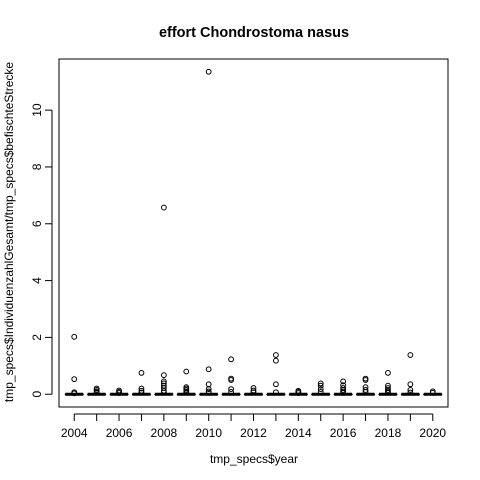  What do you see at coordinates (410, 374) in the screenshot?
I see `box-2019` at bounding box center [410, 374].